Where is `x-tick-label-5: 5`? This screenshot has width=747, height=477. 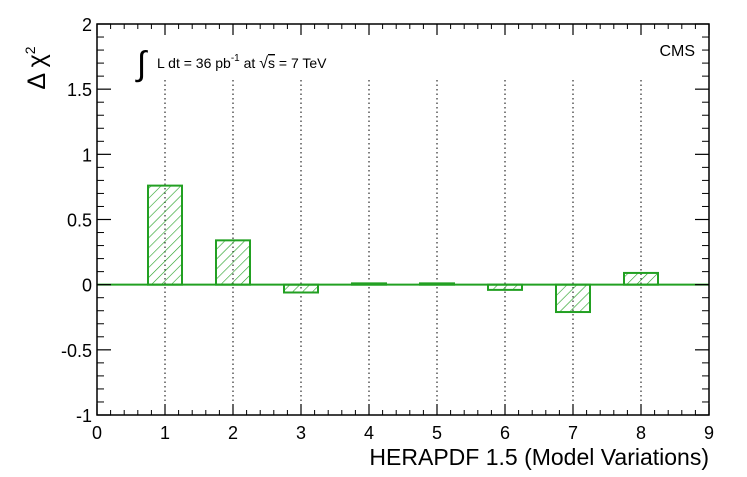
x-tick-label-5: 5 is located at coordinates (437, 433).